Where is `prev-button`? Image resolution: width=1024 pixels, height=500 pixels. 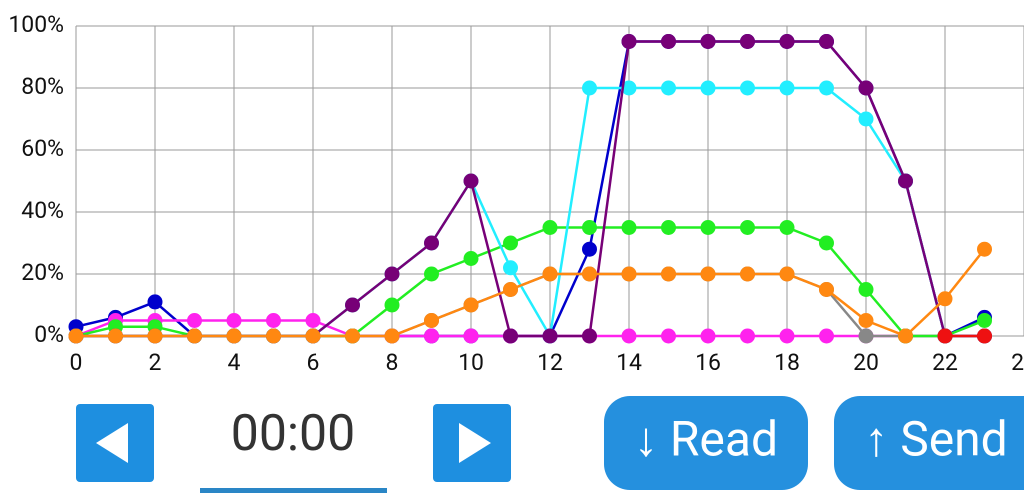
prev-button is located at coordinates (115, 443).